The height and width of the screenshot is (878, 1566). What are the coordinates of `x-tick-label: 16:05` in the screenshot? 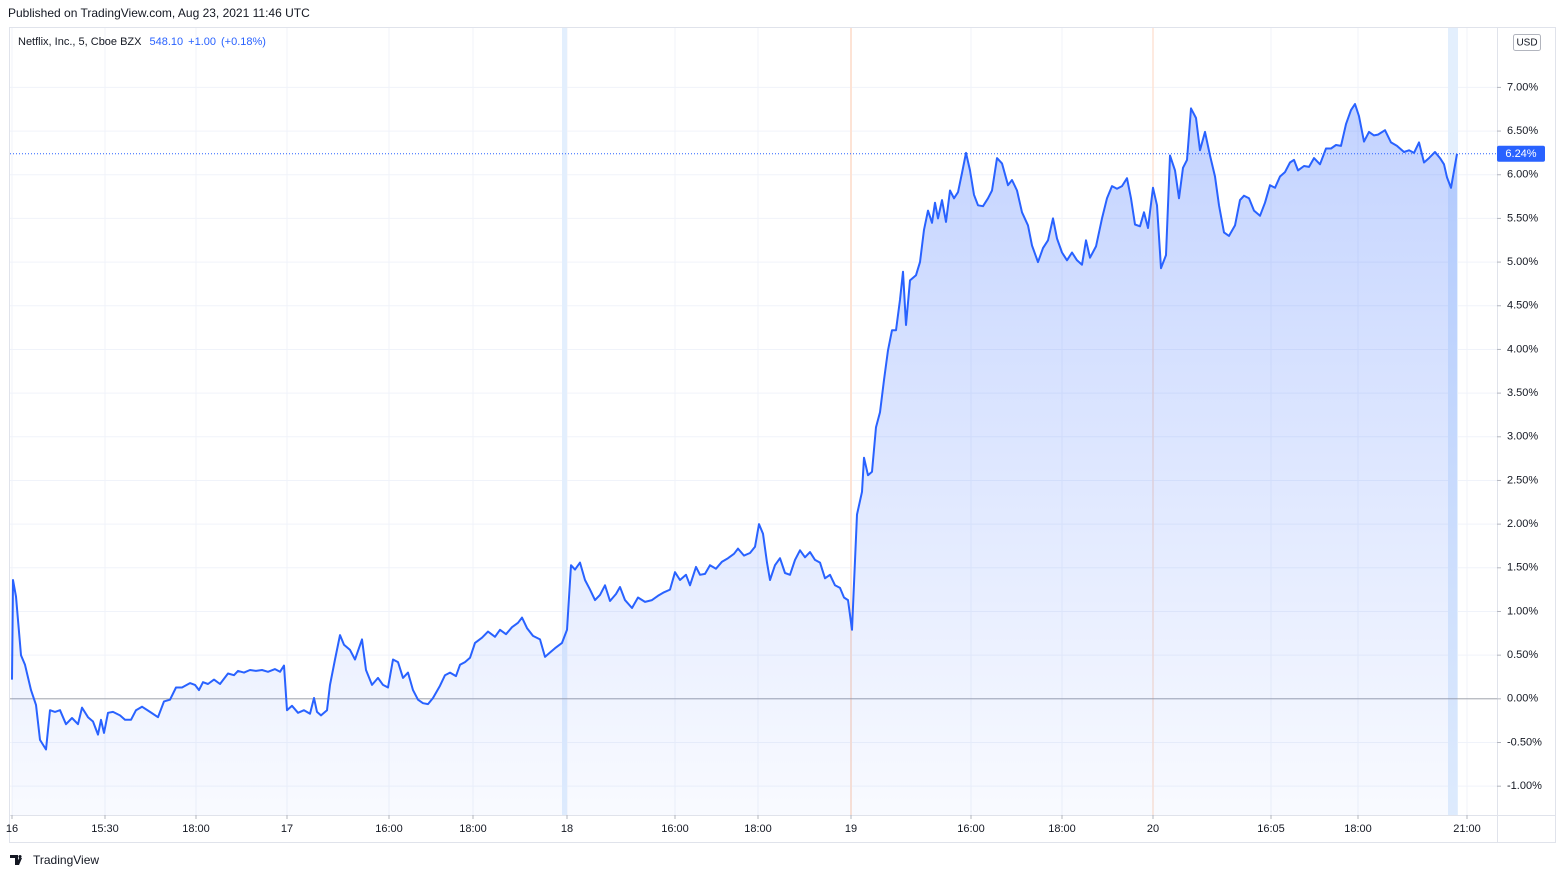 It's located at (1271, 829).